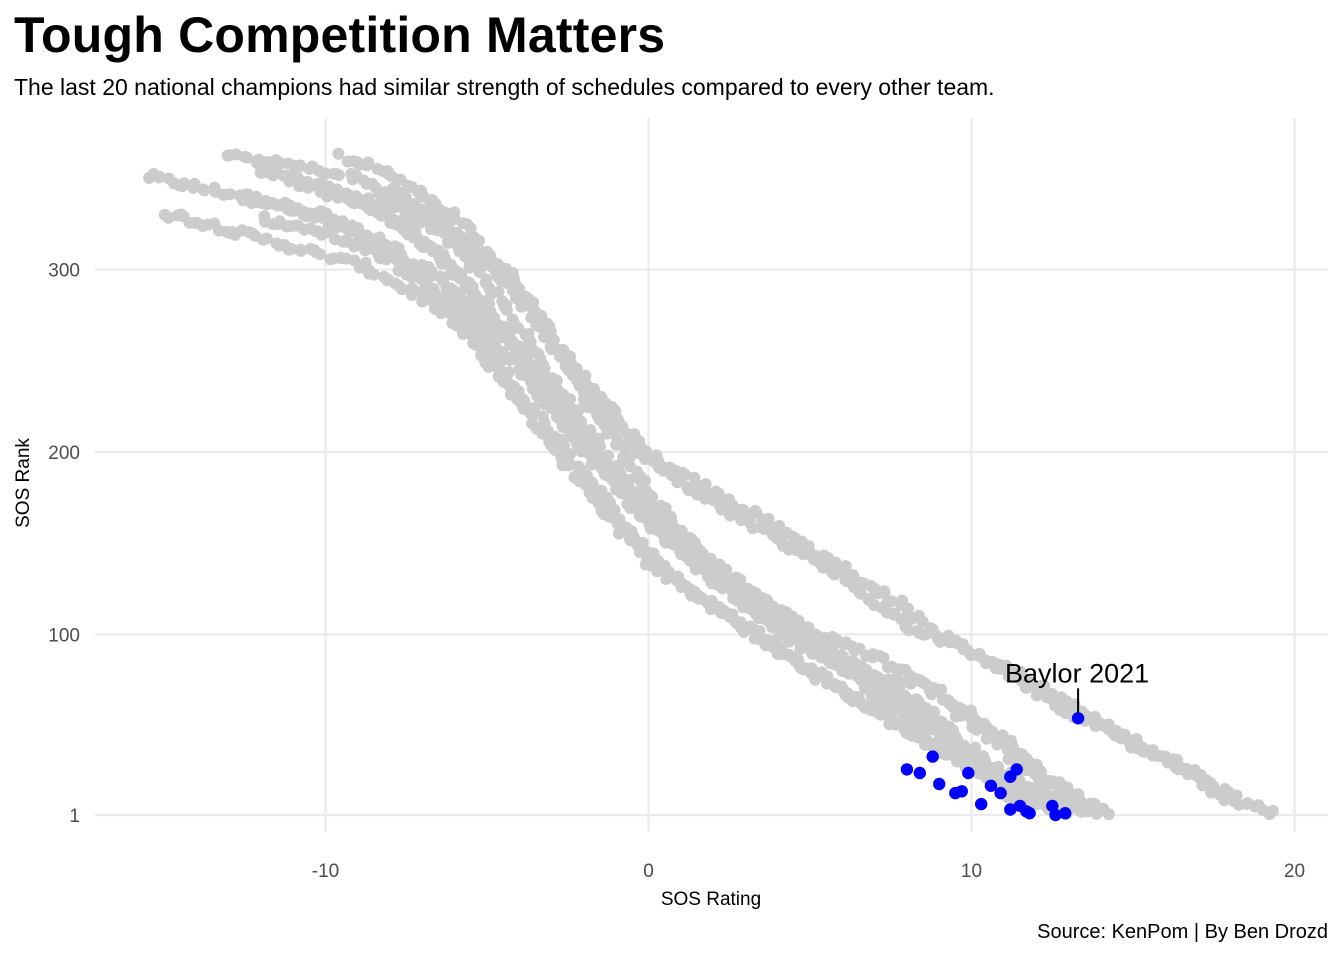  Describe the element at coordinates (23, 483) in the screenshot. I see `y-axis-title: SOS Rank` at that location.